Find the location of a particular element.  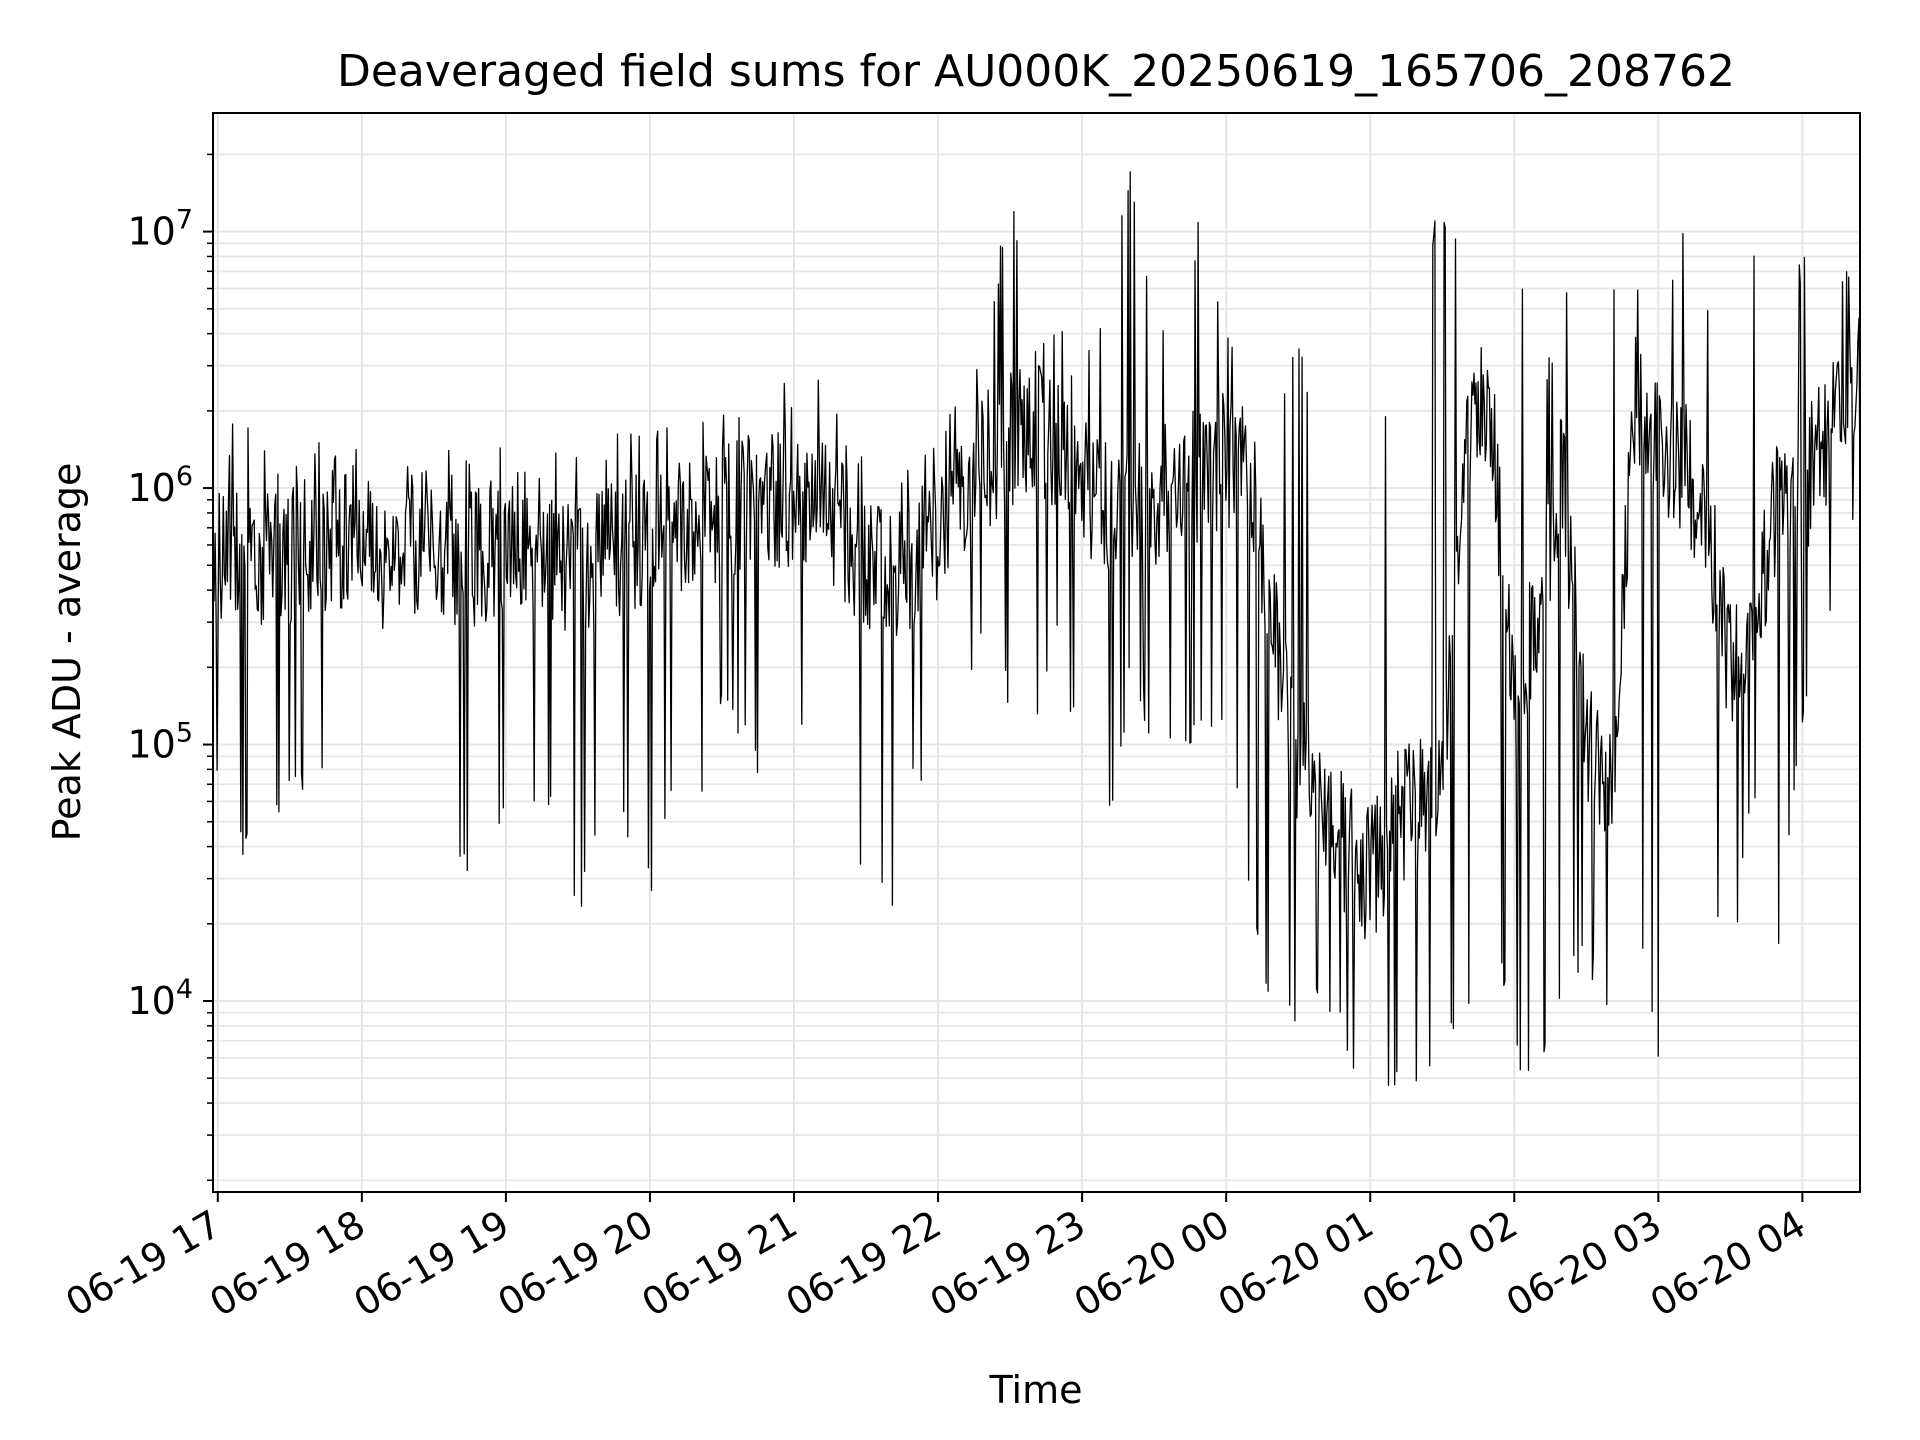

y-tick-label: 107 is located at coordinates (160, 229).